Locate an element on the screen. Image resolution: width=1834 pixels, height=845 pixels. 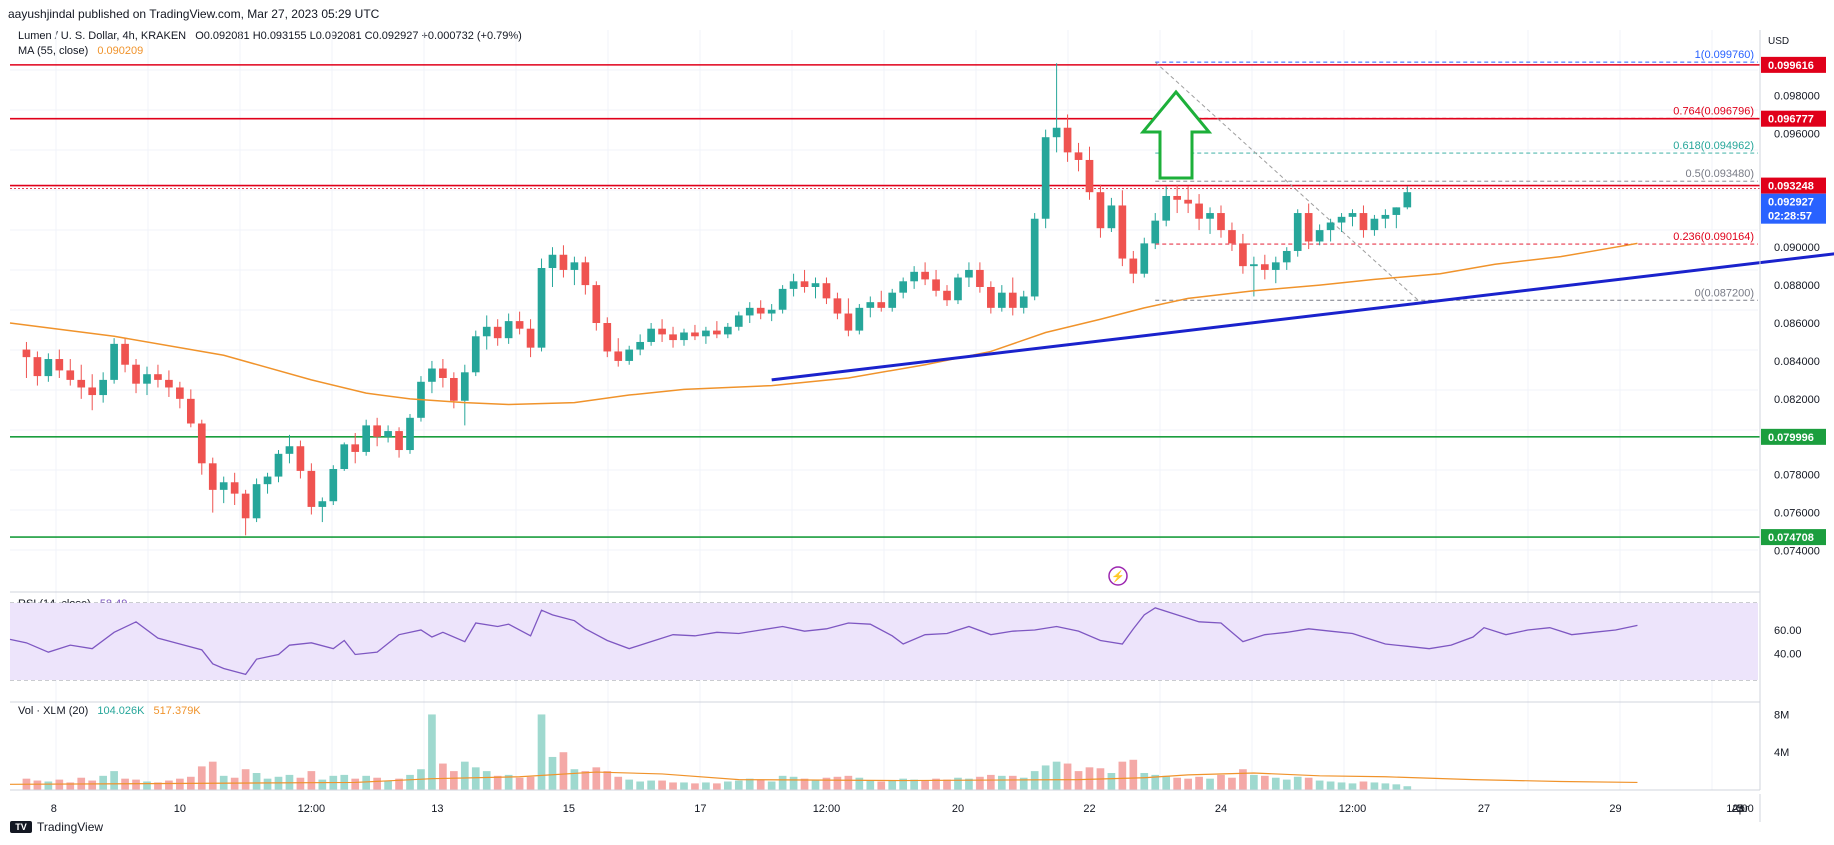
time-tick-label: 22 is located at coordinates (1089, 809).